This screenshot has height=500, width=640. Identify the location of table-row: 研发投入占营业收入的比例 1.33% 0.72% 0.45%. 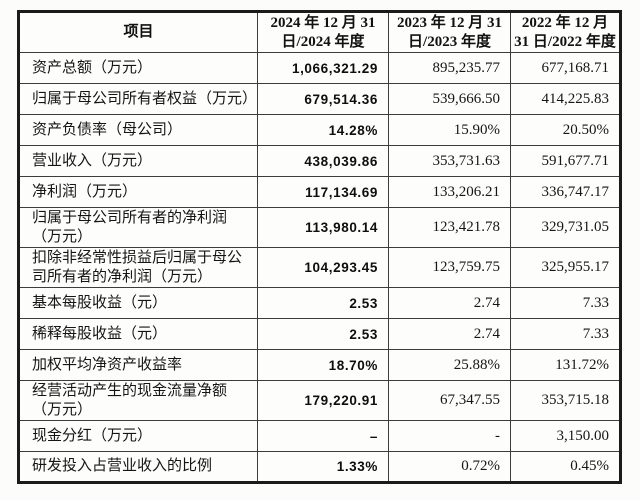
(319, 467).